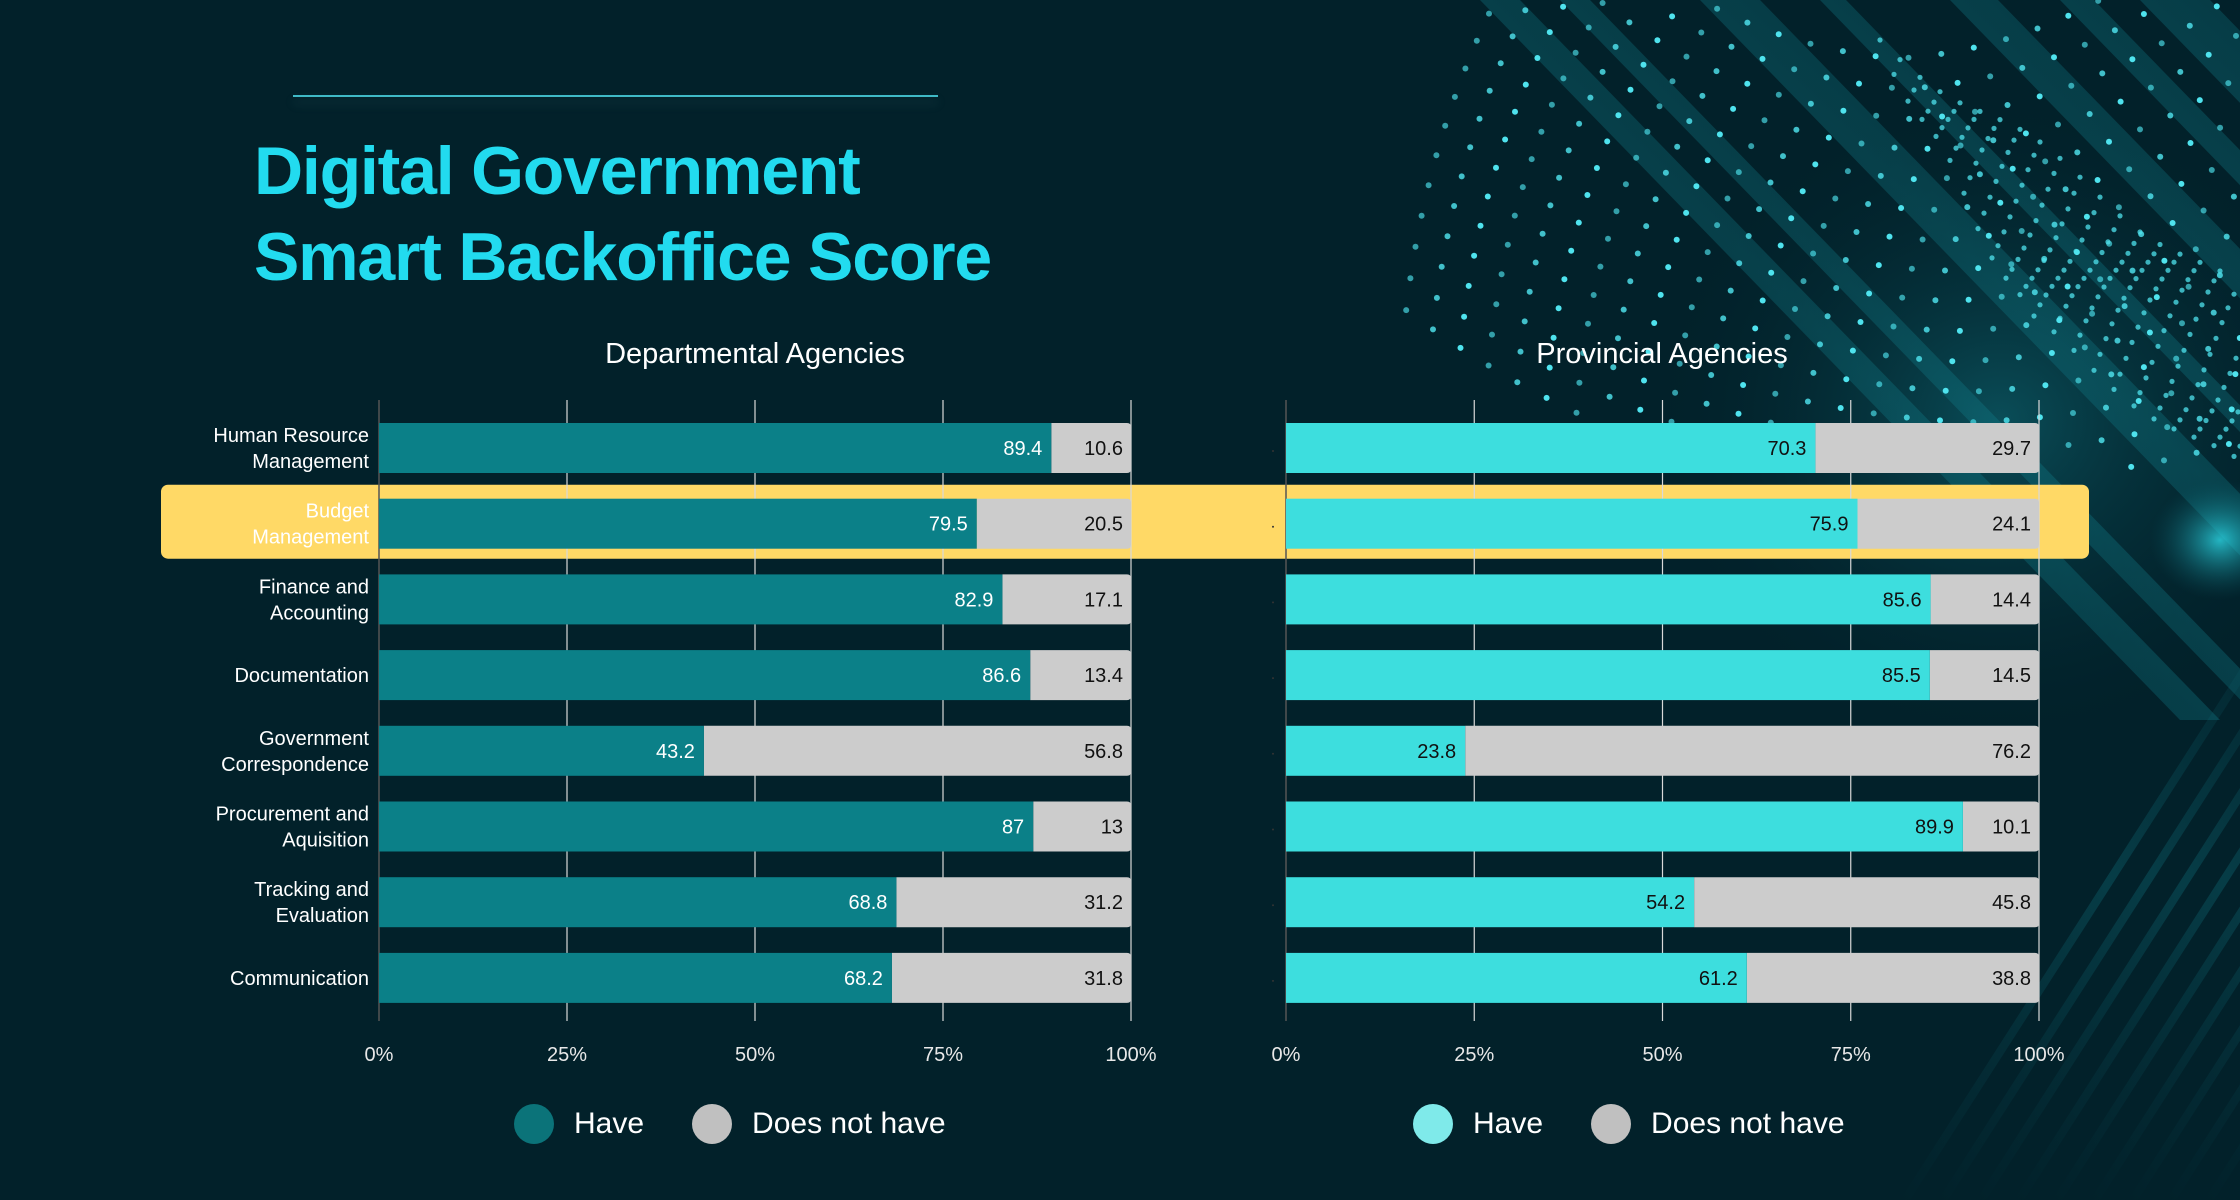  I want to click on bar-label-does-not-have: 29.7, so click(2011, 449).